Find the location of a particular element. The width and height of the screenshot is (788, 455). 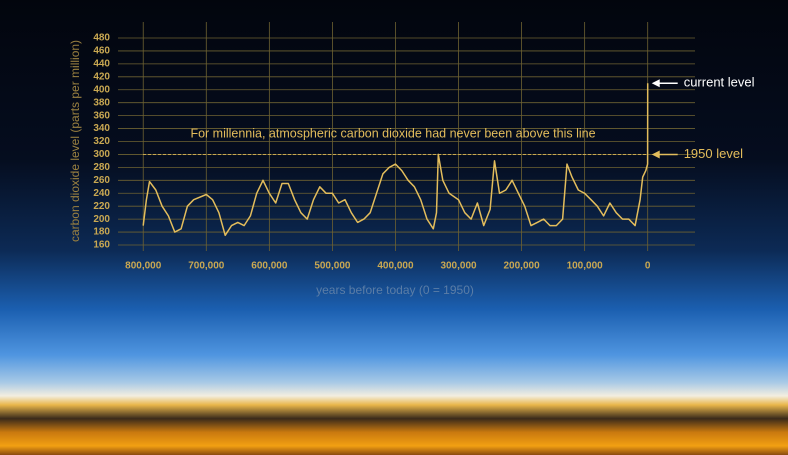

y-tick-label: 180 is located at coordinates (101, 232).